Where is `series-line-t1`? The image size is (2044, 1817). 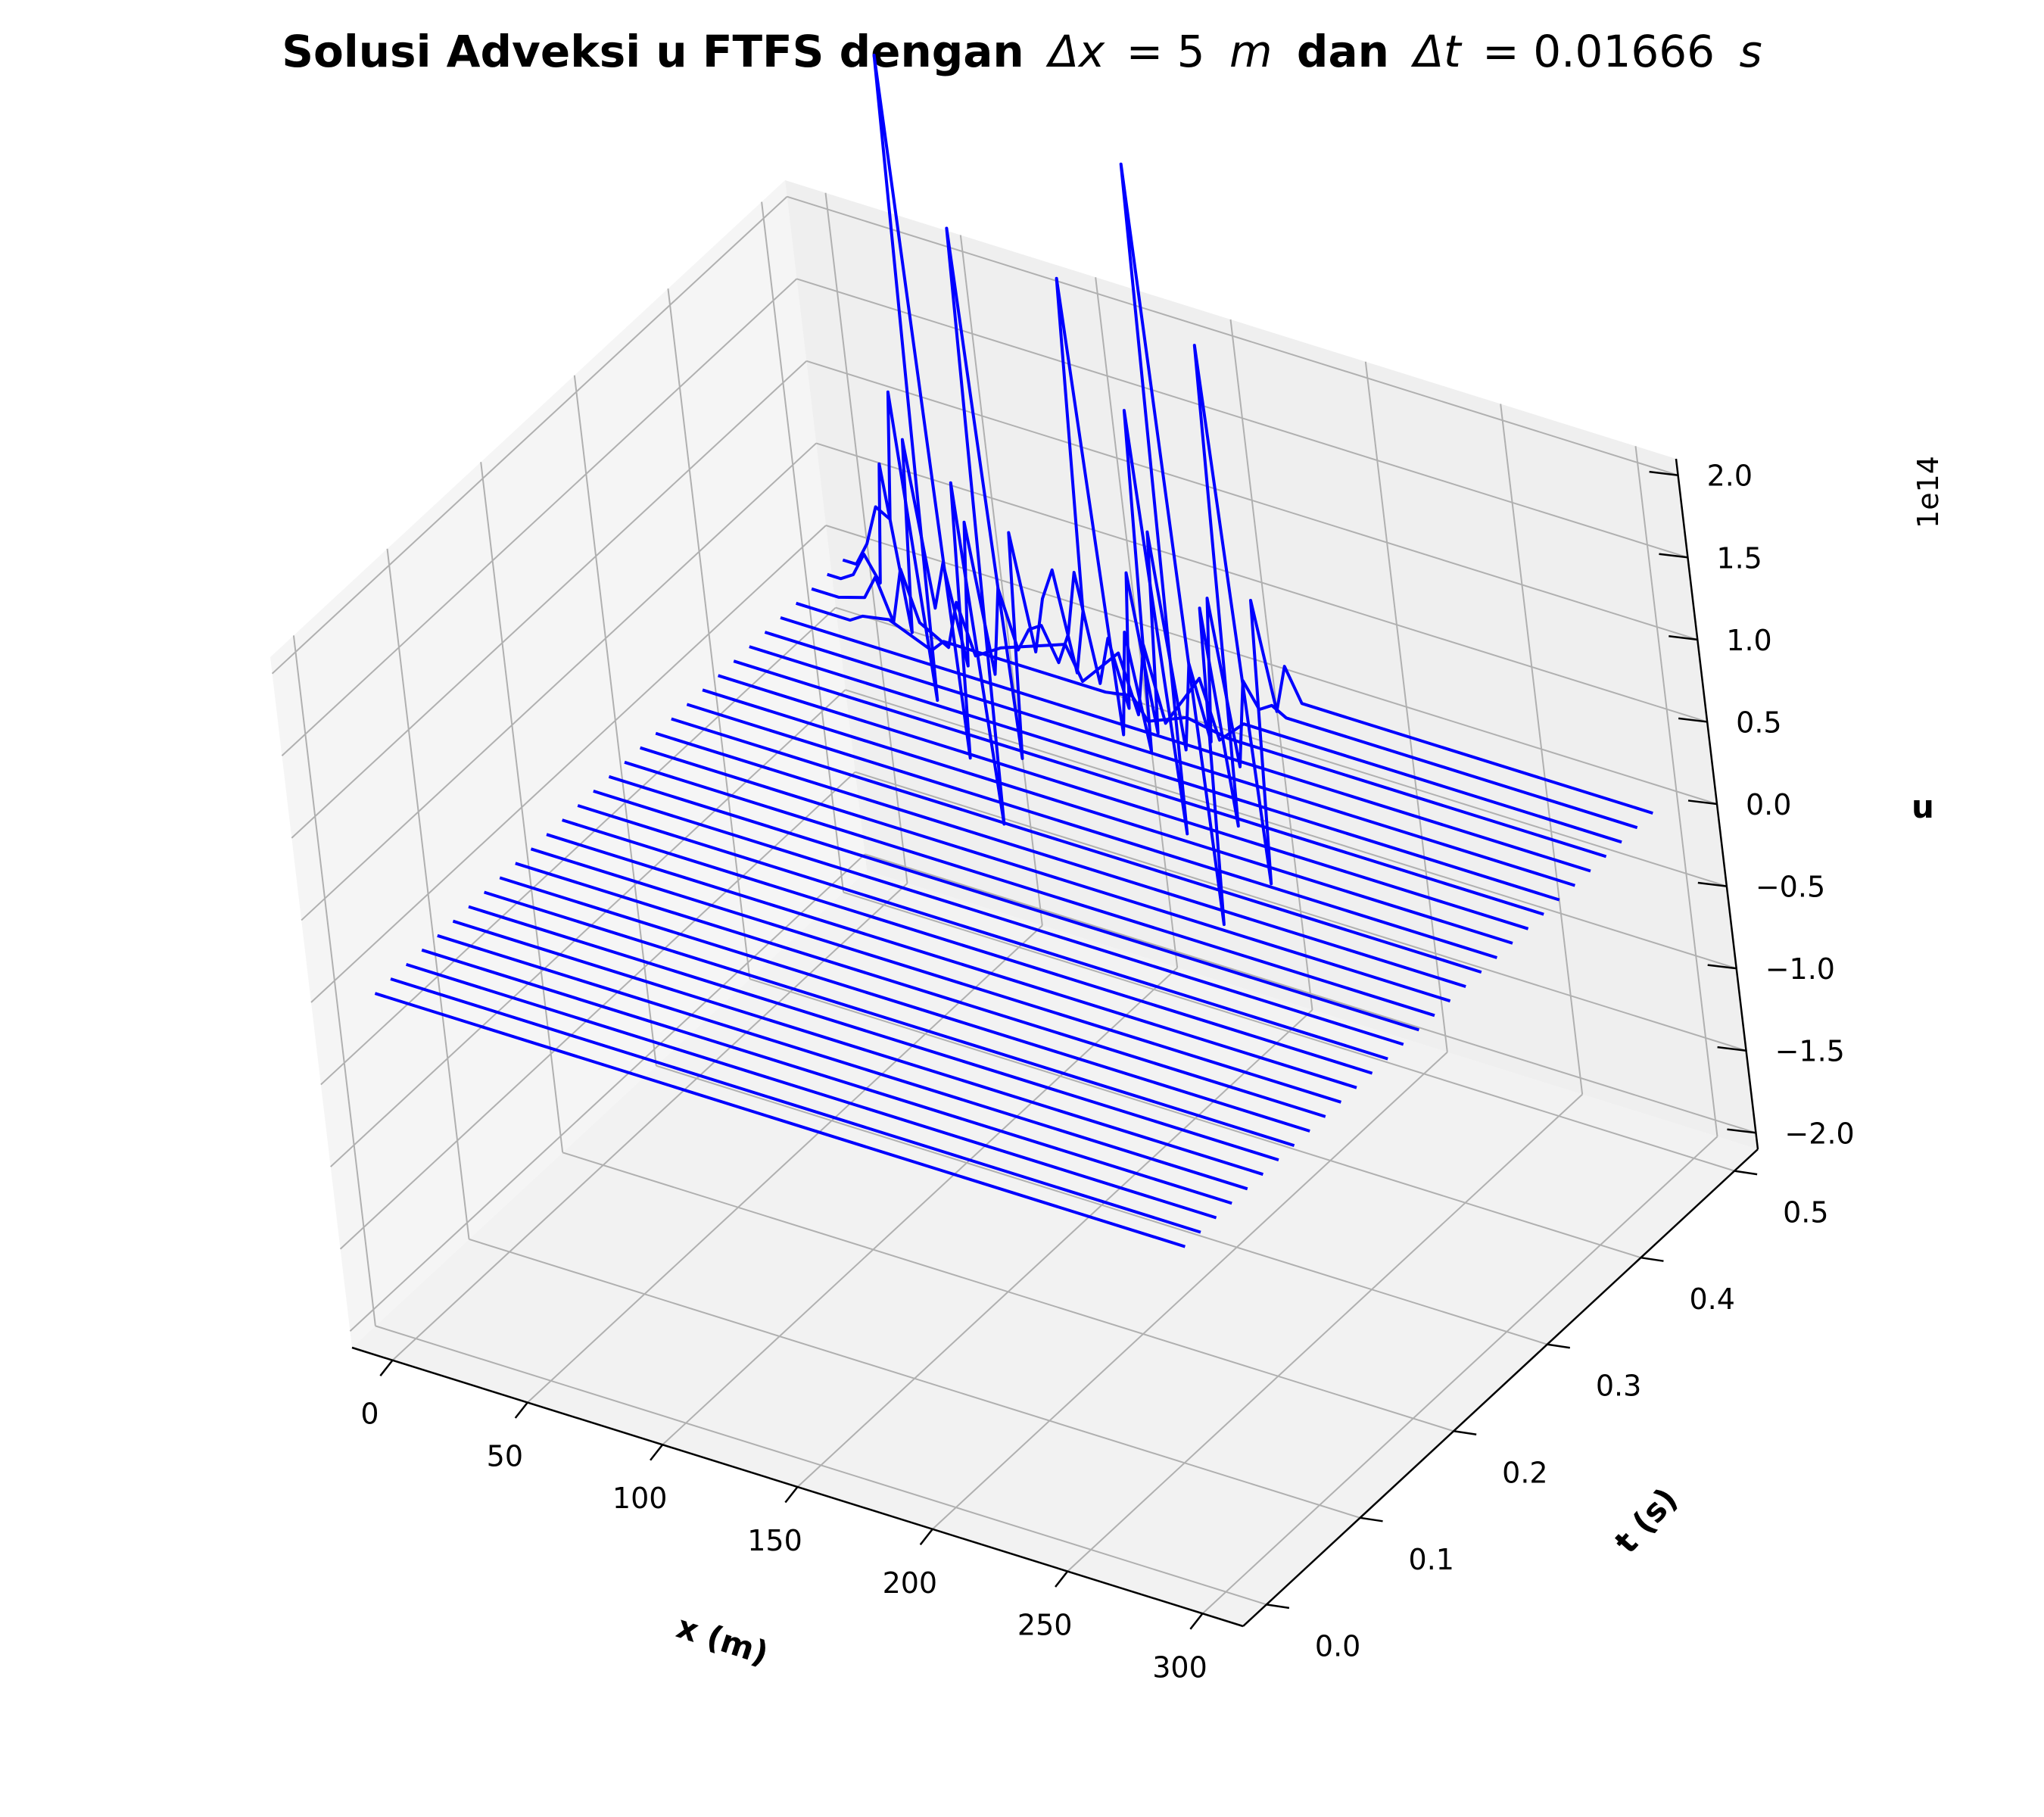
series-line-t1 is located at coordinates (796, 1105).